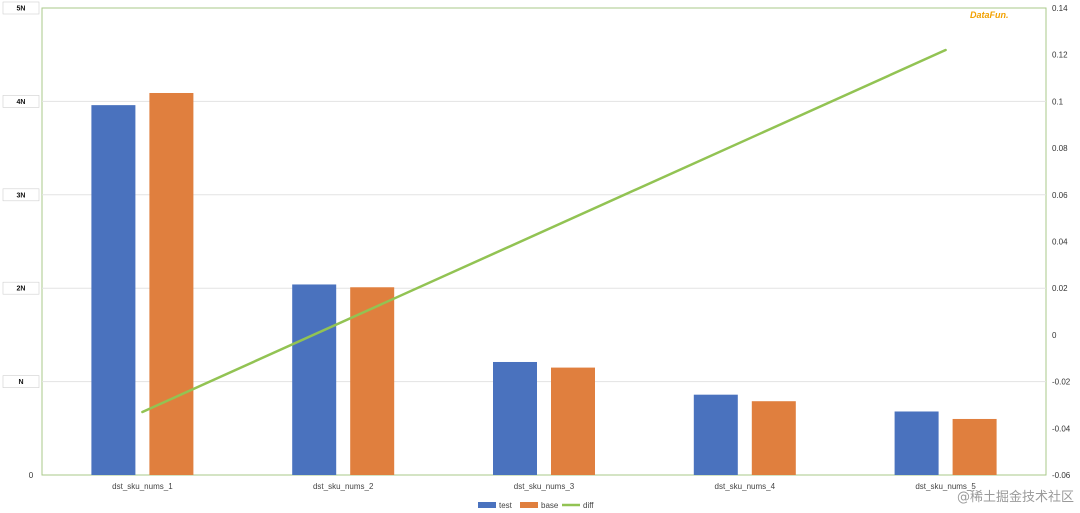 The height and width of the screenshot is (513, 1080). I want to click on legend-label-test: test, so click(506, 505).